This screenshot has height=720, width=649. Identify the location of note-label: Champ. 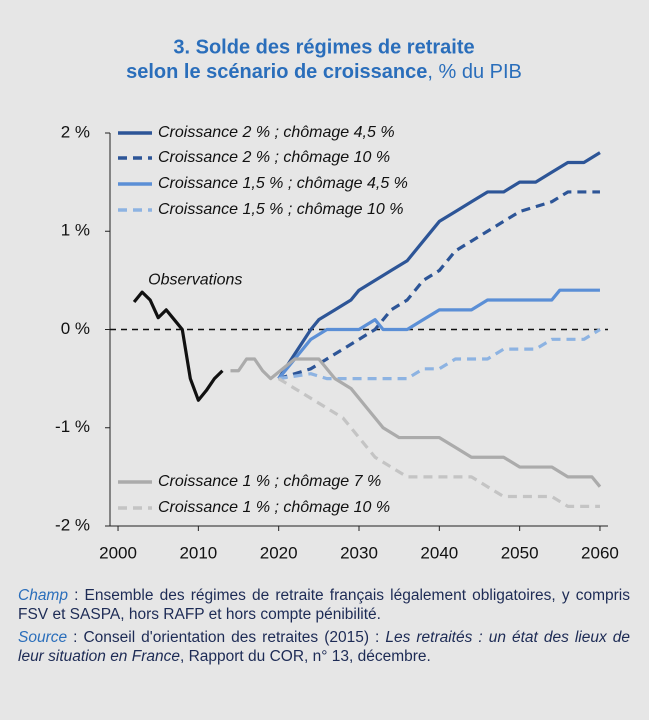
(43, 595).